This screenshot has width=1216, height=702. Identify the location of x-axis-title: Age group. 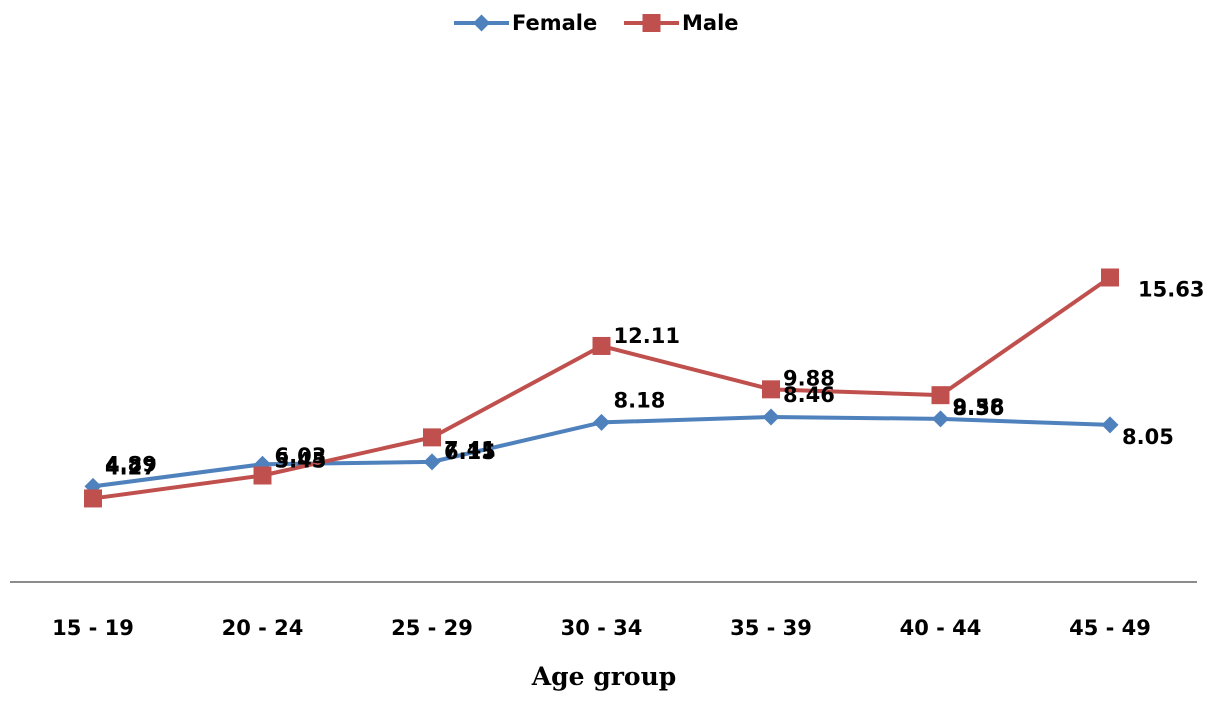
(603, 676).